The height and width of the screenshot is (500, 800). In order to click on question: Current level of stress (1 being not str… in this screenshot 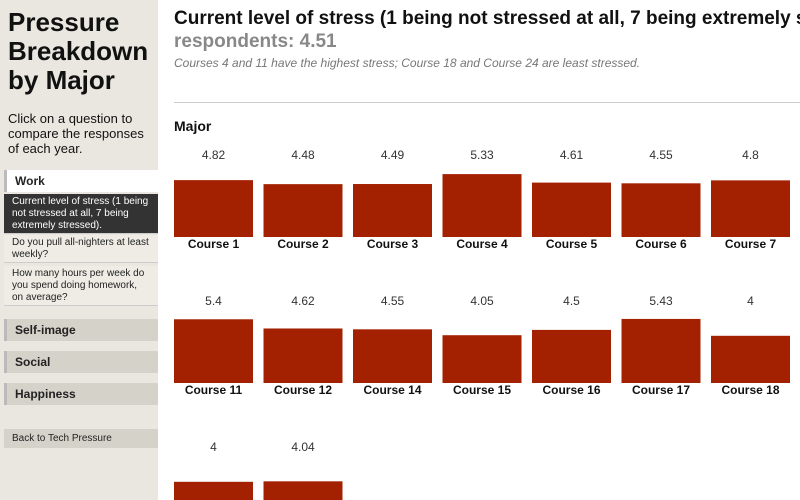, I will do `click(81, 214)`.